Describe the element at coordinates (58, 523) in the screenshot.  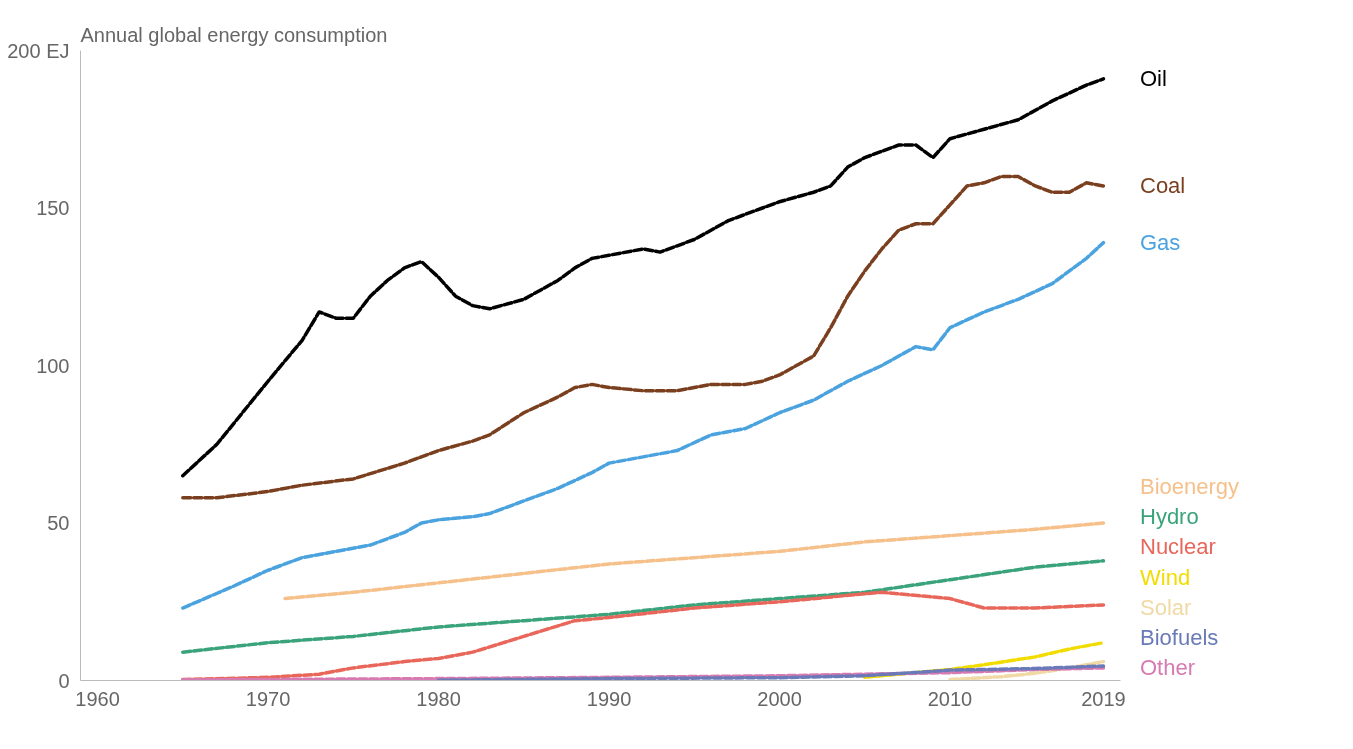
I see `y-tick-label: 50` at that location.